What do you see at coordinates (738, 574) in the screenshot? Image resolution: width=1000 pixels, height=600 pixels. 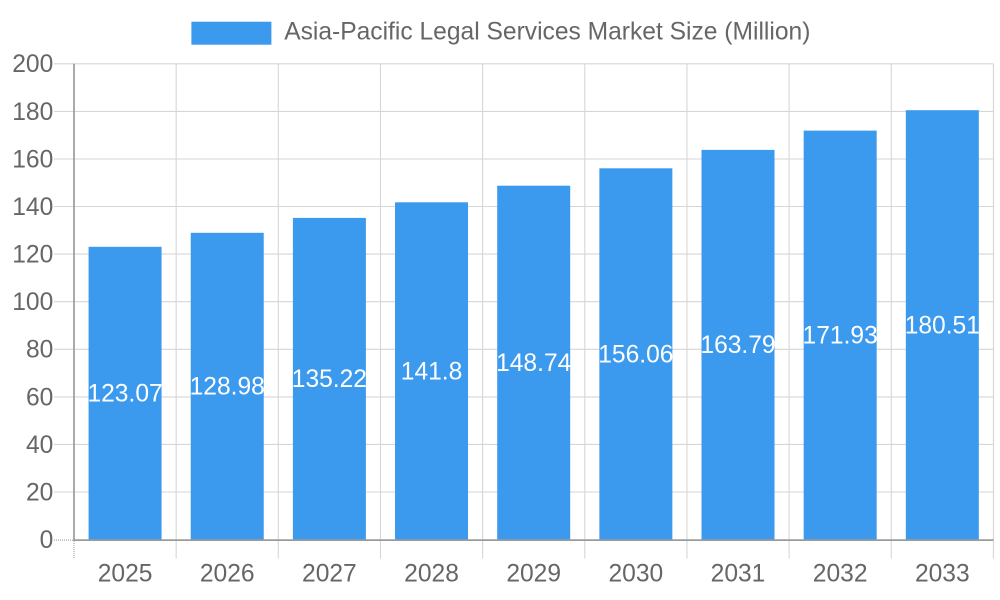 I see `svg-text: 2031` at bounding box center [738, 574].